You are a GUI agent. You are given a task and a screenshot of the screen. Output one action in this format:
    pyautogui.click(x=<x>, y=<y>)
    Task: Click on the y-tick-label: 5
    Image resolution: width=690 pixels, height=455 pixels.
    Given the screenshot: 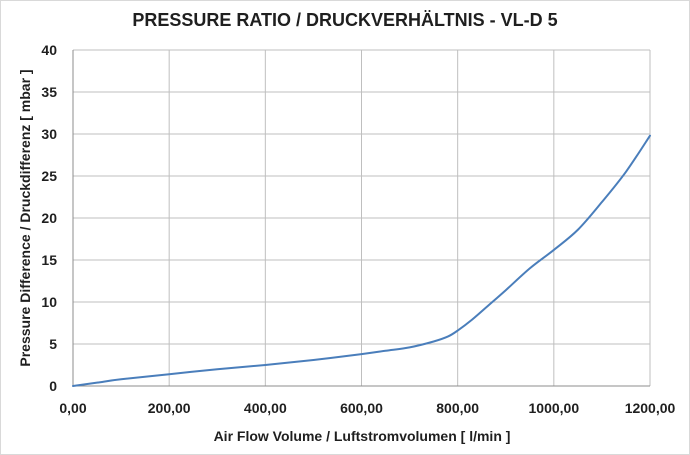 What is the action you would take?
    pyautogui.click(x=53, y=344)
    